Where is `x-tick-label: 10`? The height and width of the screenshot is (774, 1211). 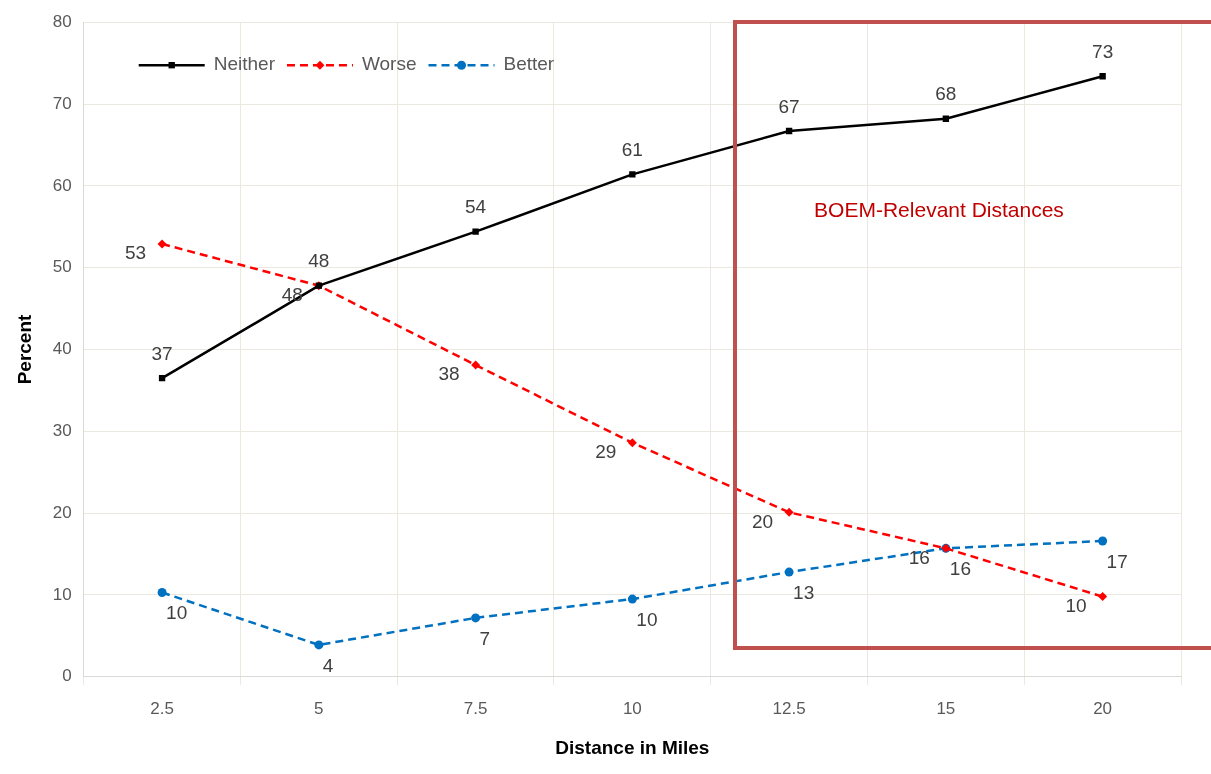 x-tick-label: 10 is located at coordinates (632, 708).